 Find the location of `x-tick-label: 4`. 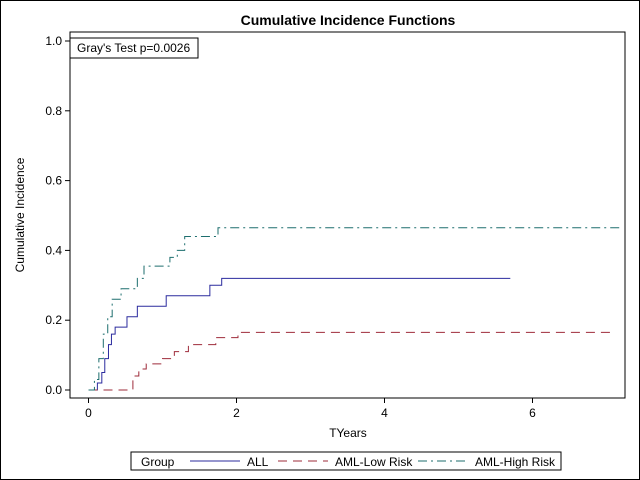

x-tick-label: 4 is located at coordinates (384, 413).